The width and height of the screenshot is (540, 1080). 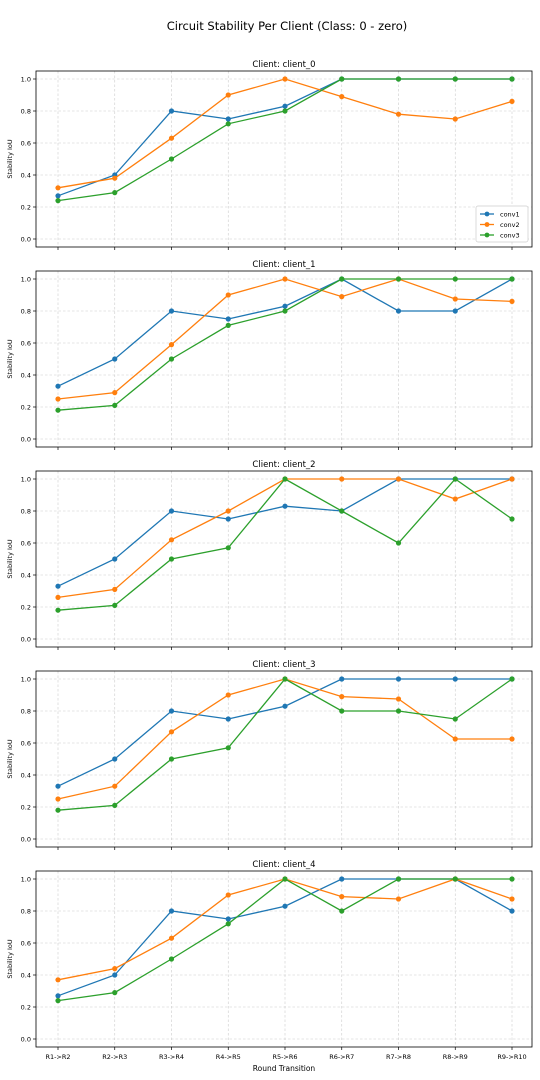 What do you see at coordinates (171, 1057) in the screenshot?
I see `x-tick-label: R3->R4` at bounding box center [171, 1057].